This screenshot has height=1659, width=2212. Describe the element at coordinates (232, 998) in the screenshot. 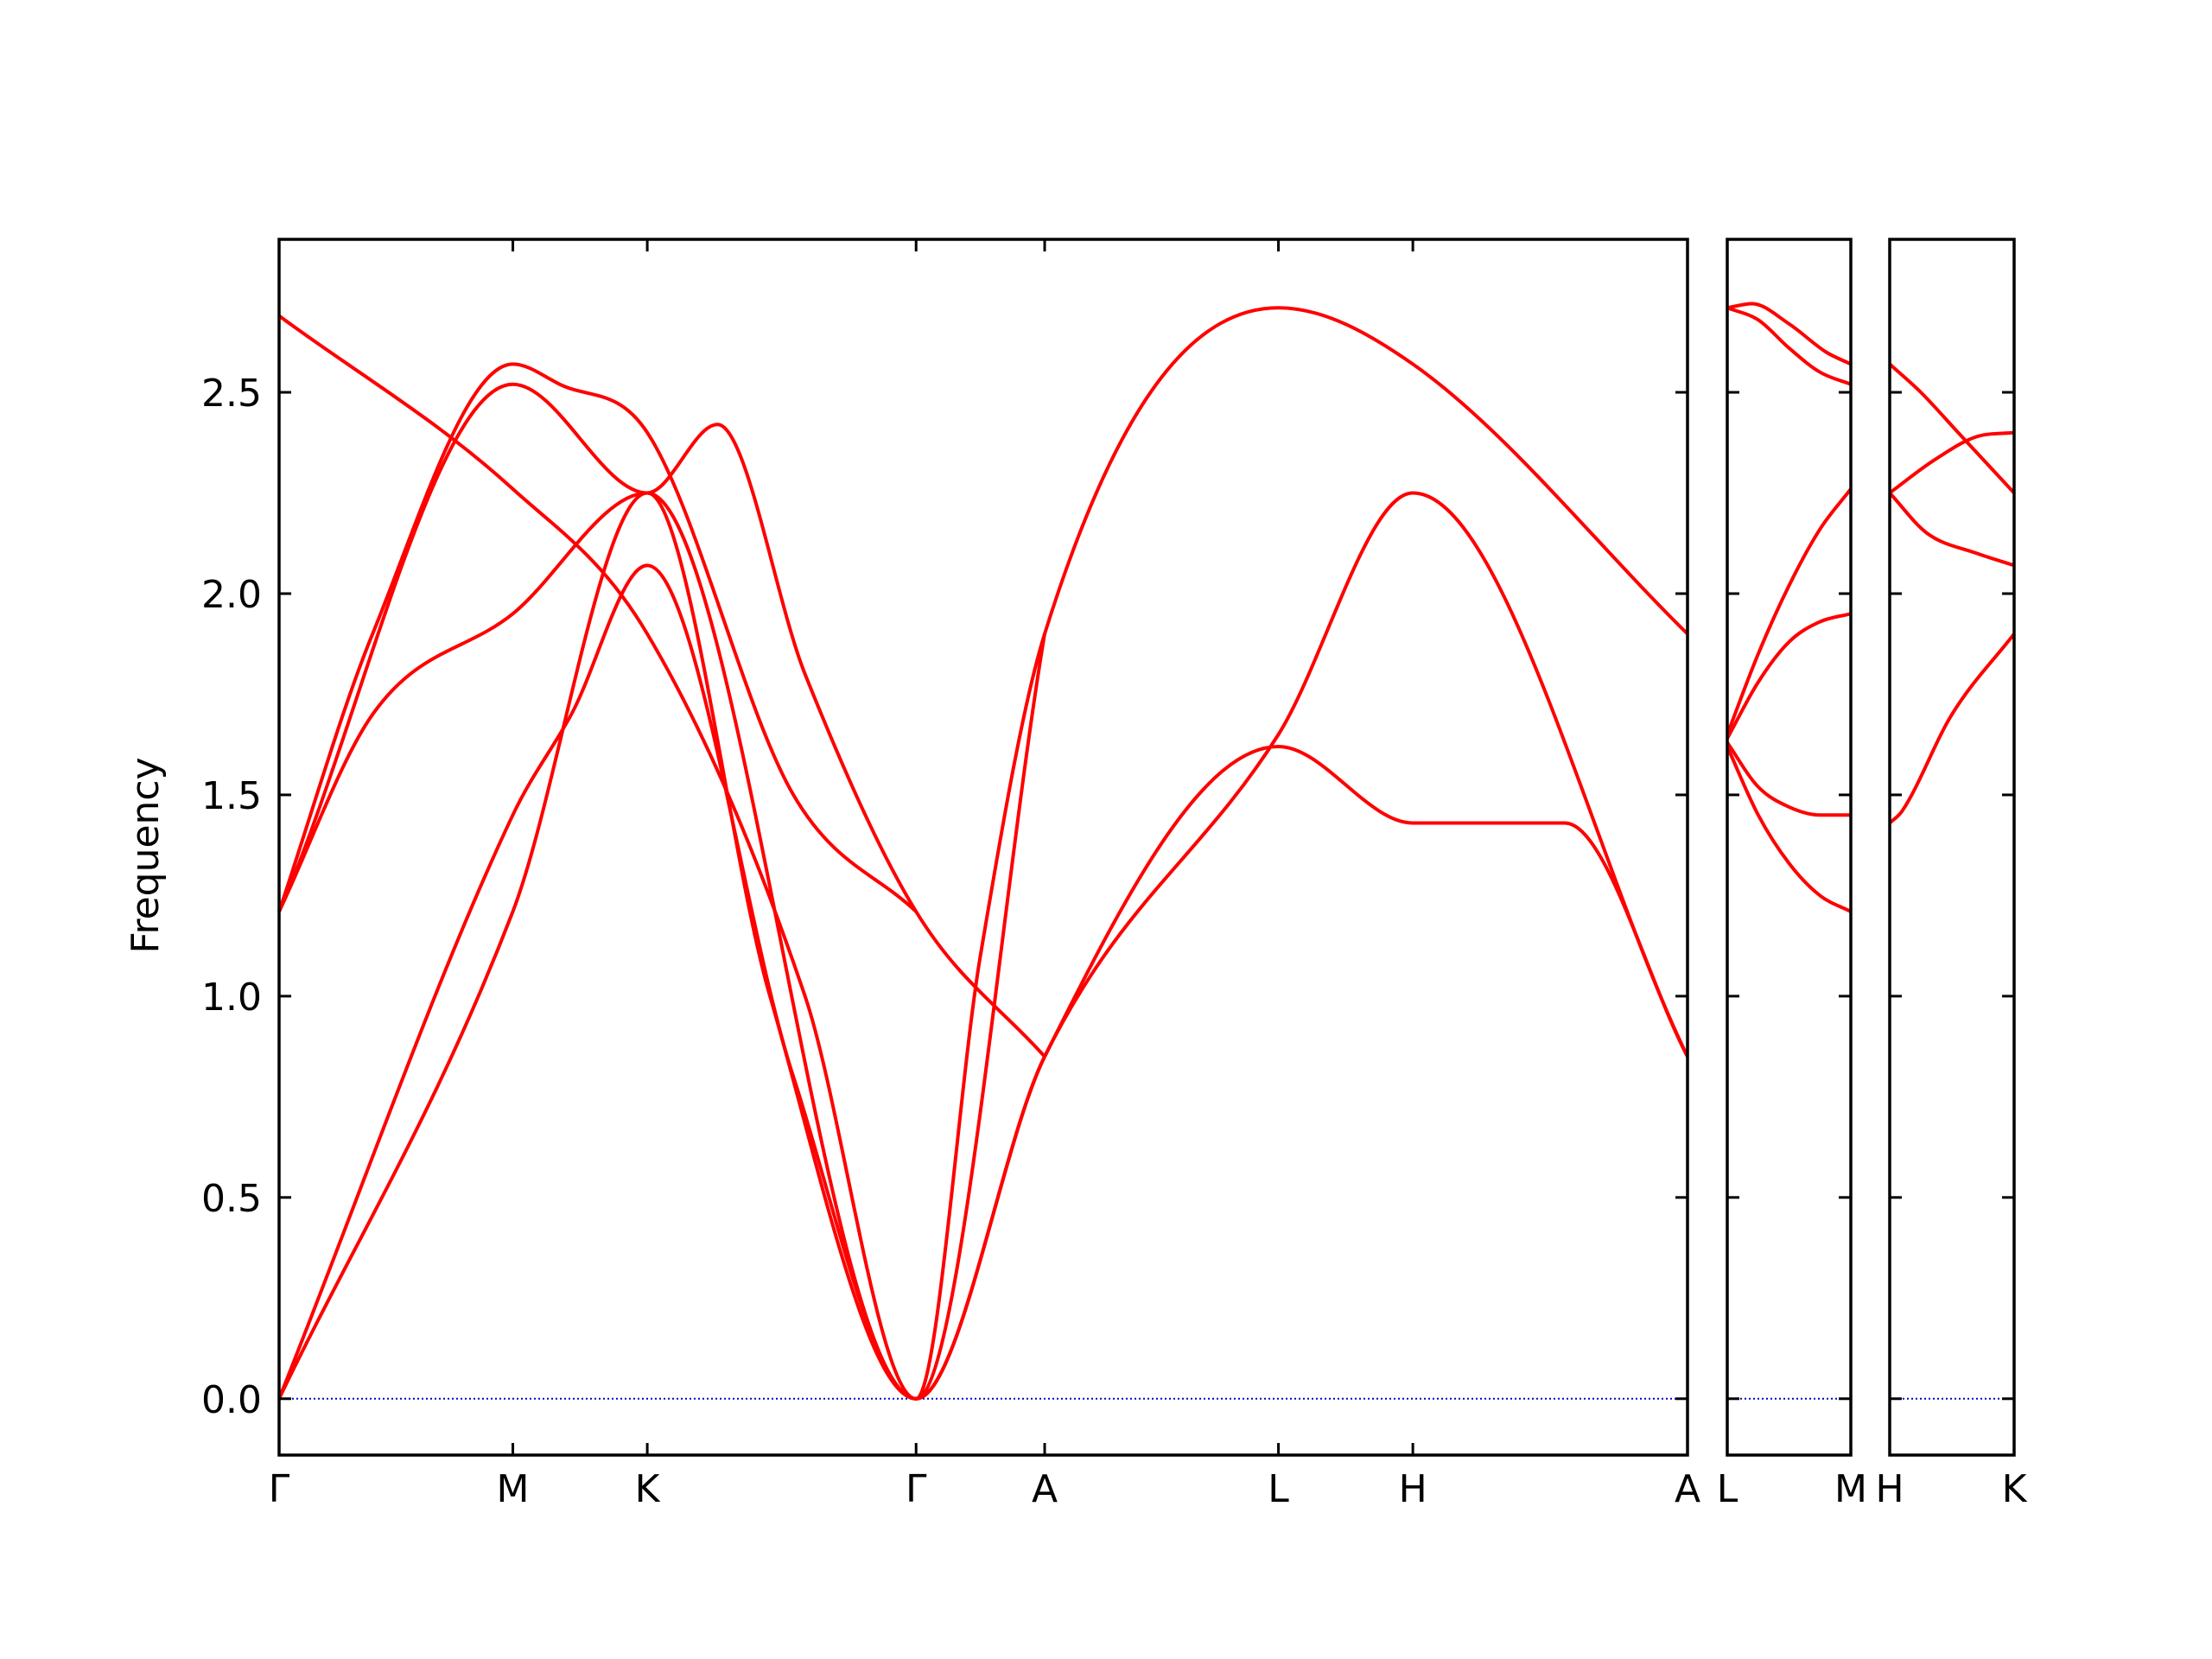

I see `y-tick-label: 1.0` at that location.